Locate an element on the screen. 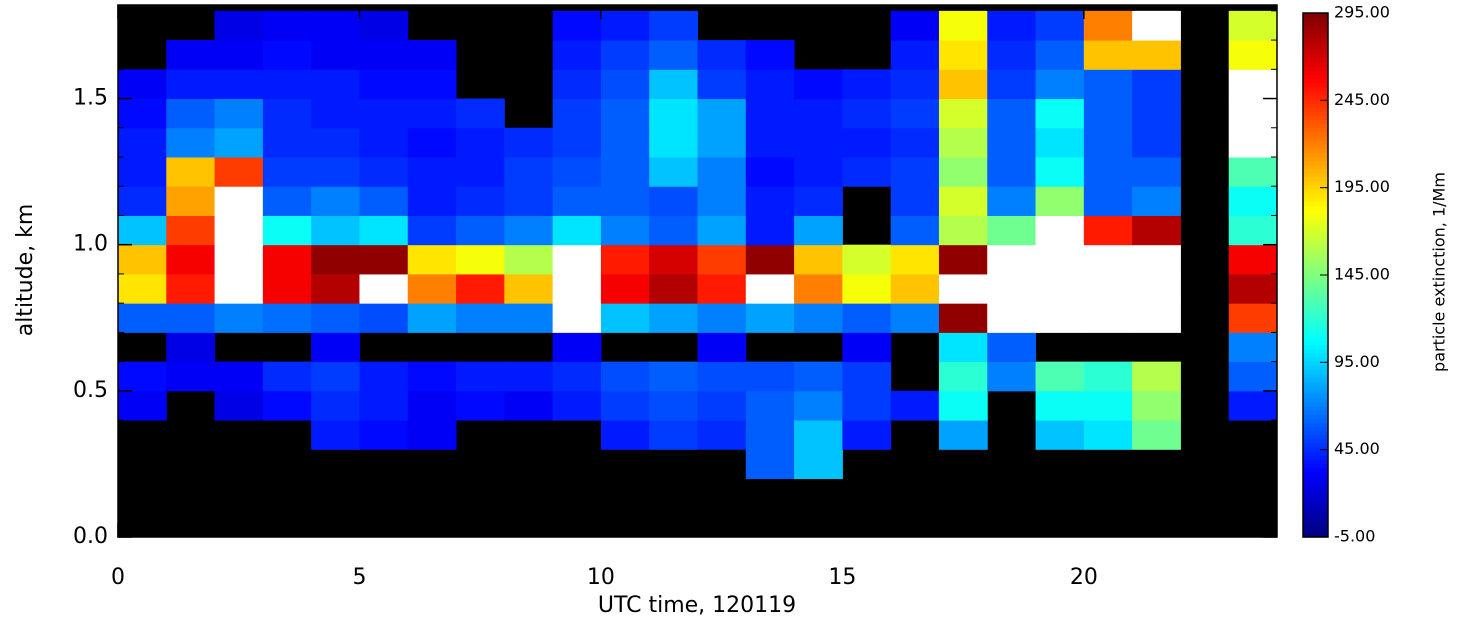 The image size is (1462, 630). y-tick-label: 1.5 is located at coordinates (90, 98).